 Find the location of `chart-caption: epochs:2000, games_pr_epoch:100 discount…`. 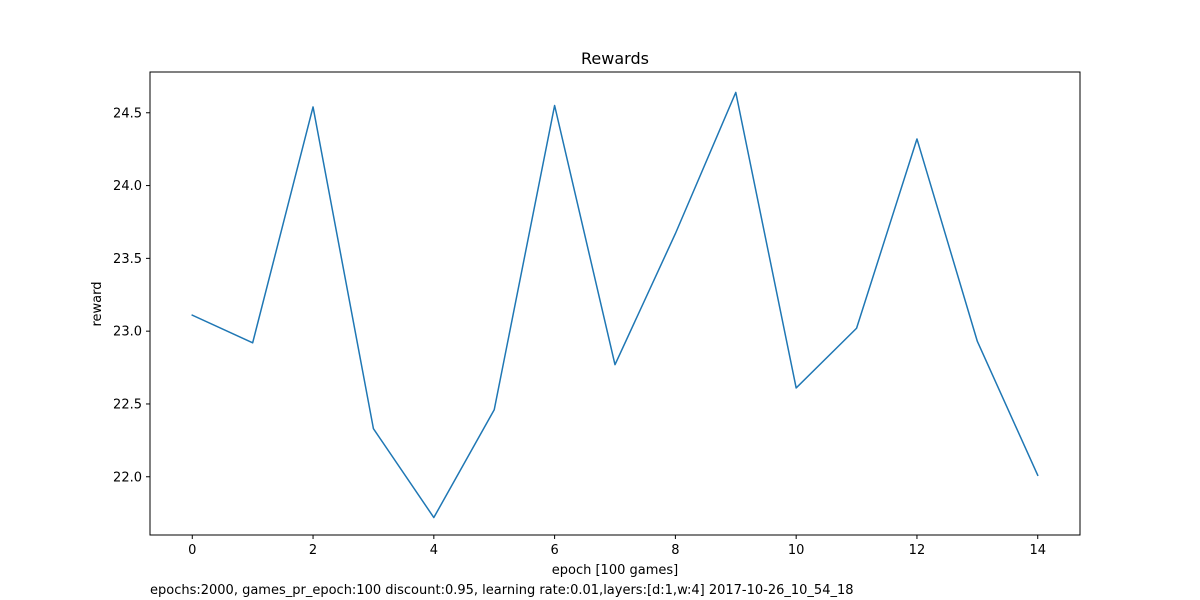

chart-caption: epochs:2000, games_pr_epoch:100 discount… is located at coordinates (502, 590).